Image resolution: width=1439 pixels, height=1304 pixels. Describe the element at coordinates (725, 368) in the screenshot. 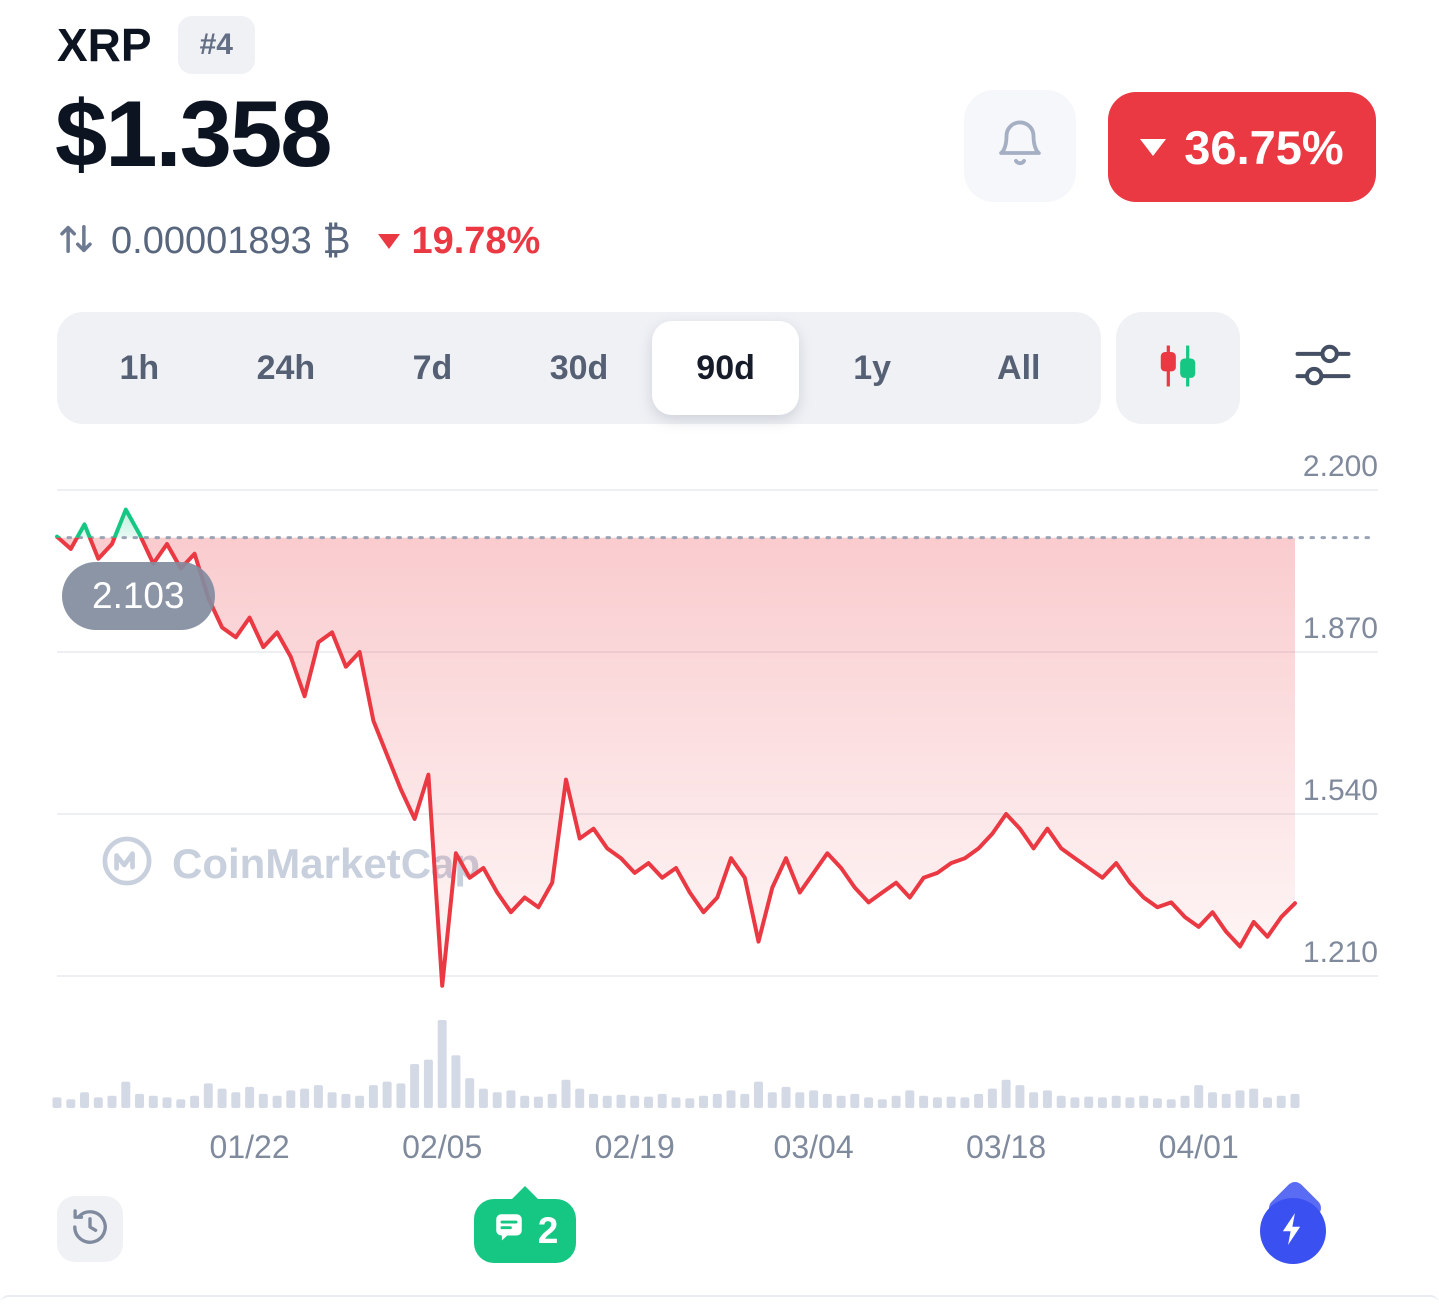

I see `range-tab-90d: 90d` at that location.